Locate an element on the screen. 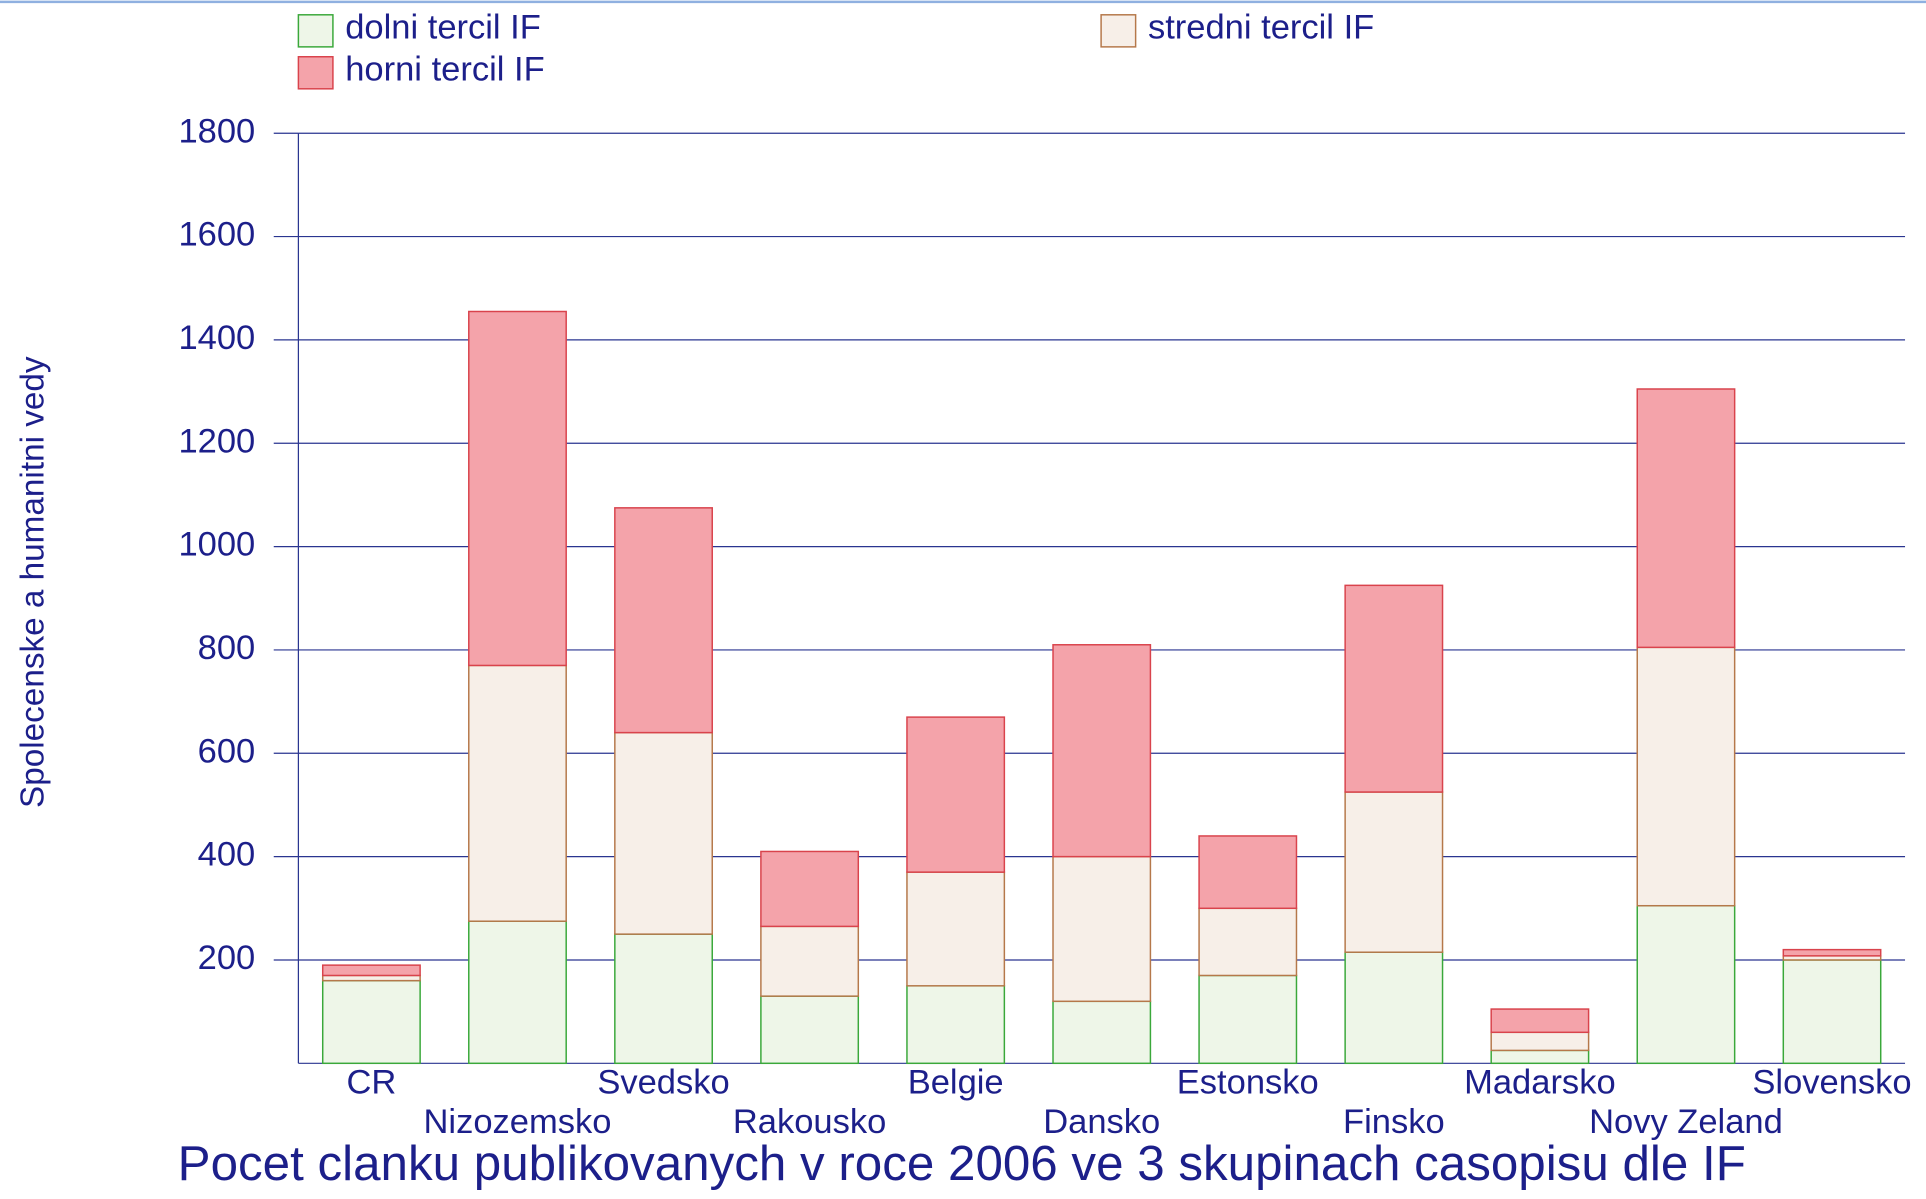 The image size is (1926, 1199). legend-label: stredni tercil IF is located at coordinates (1261, 28).